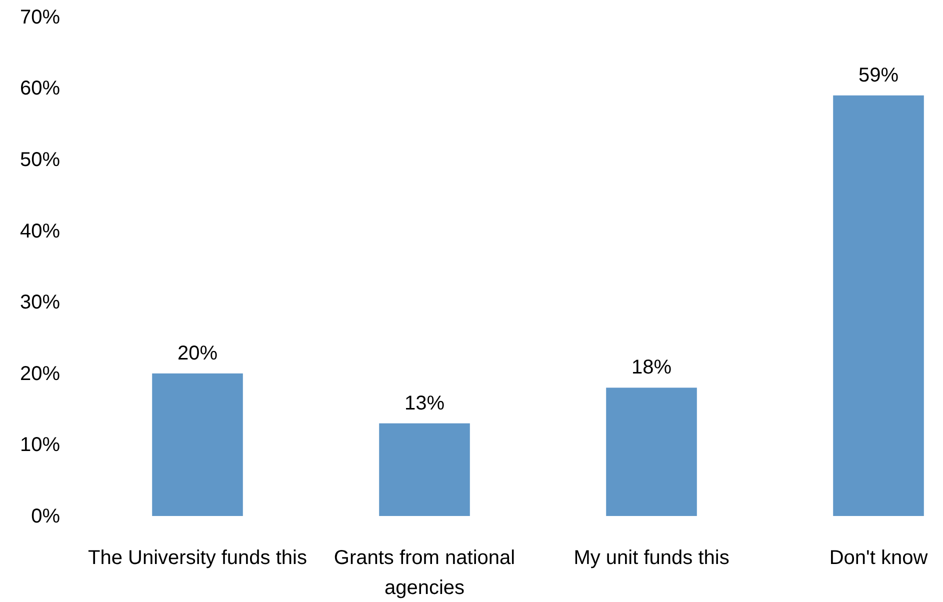 The height and width of the screenshot is (602, 943). What do you see at coordinates (197, 558) in the screenshot?
I see `x-tick-label: The University funds this` at bounding box center [197, 558].